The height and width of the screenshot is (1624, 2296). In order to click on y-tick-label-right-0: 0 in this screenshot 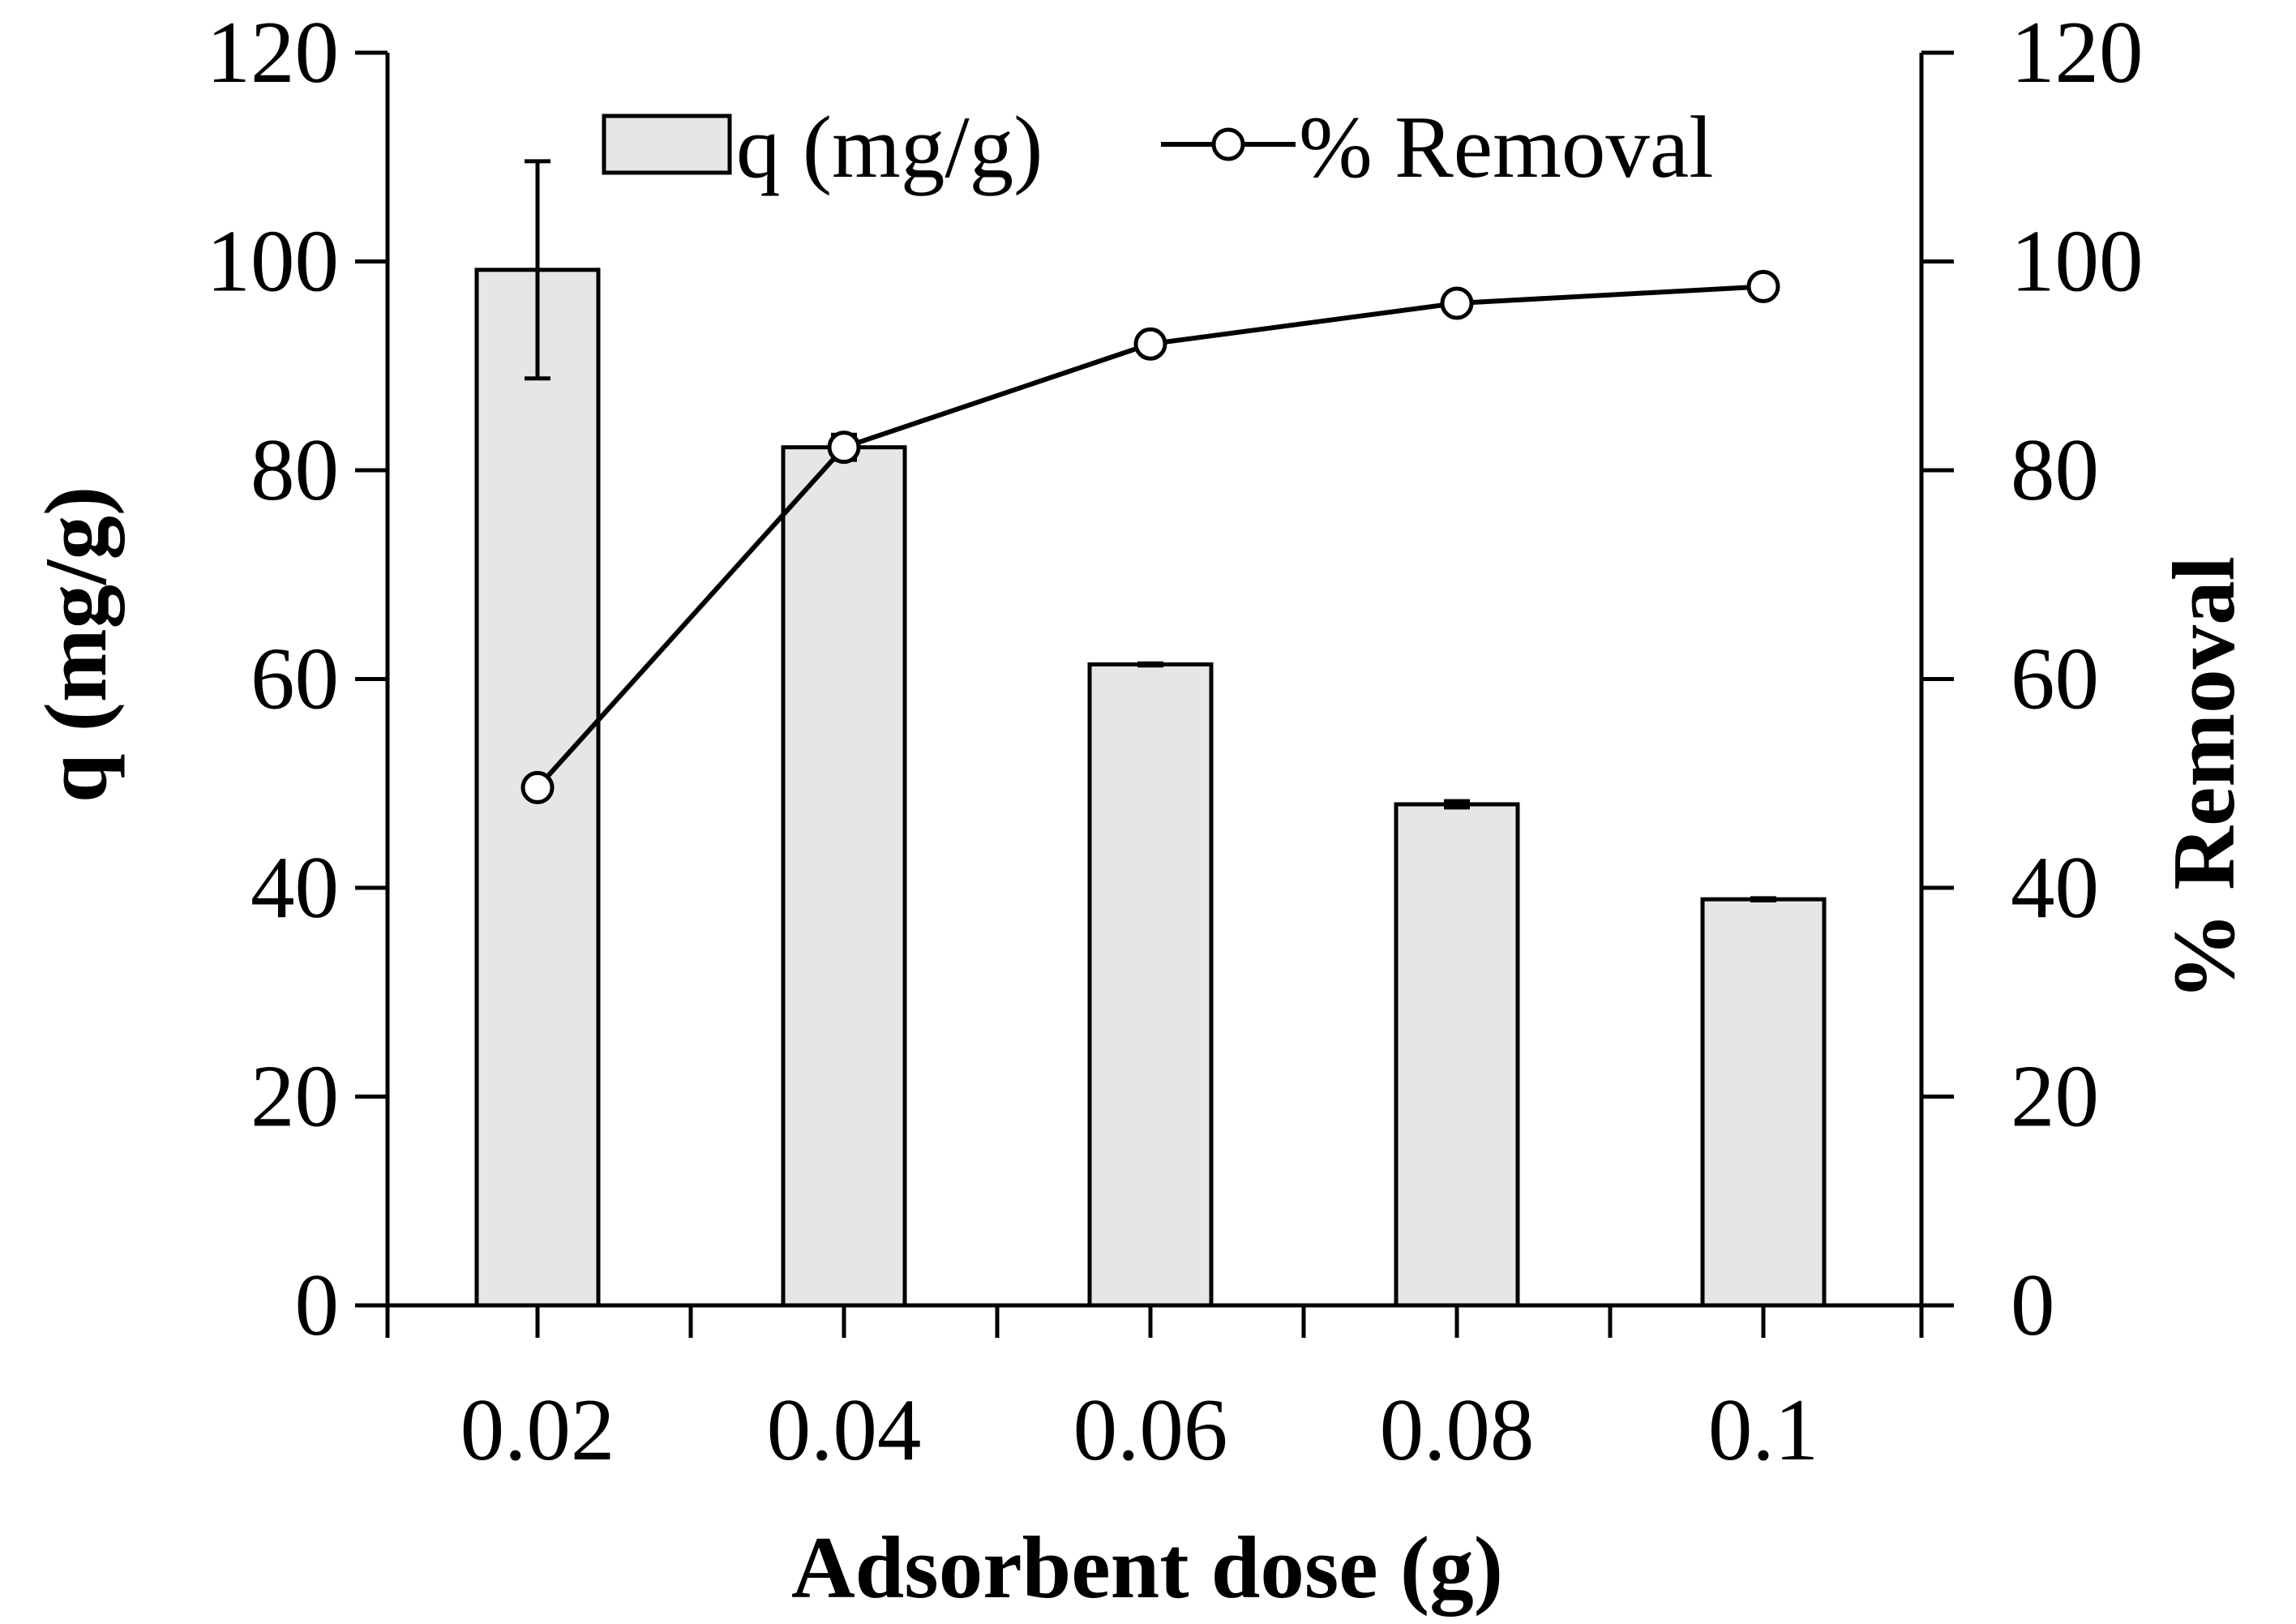, I will do `click(2033, 1305)`.